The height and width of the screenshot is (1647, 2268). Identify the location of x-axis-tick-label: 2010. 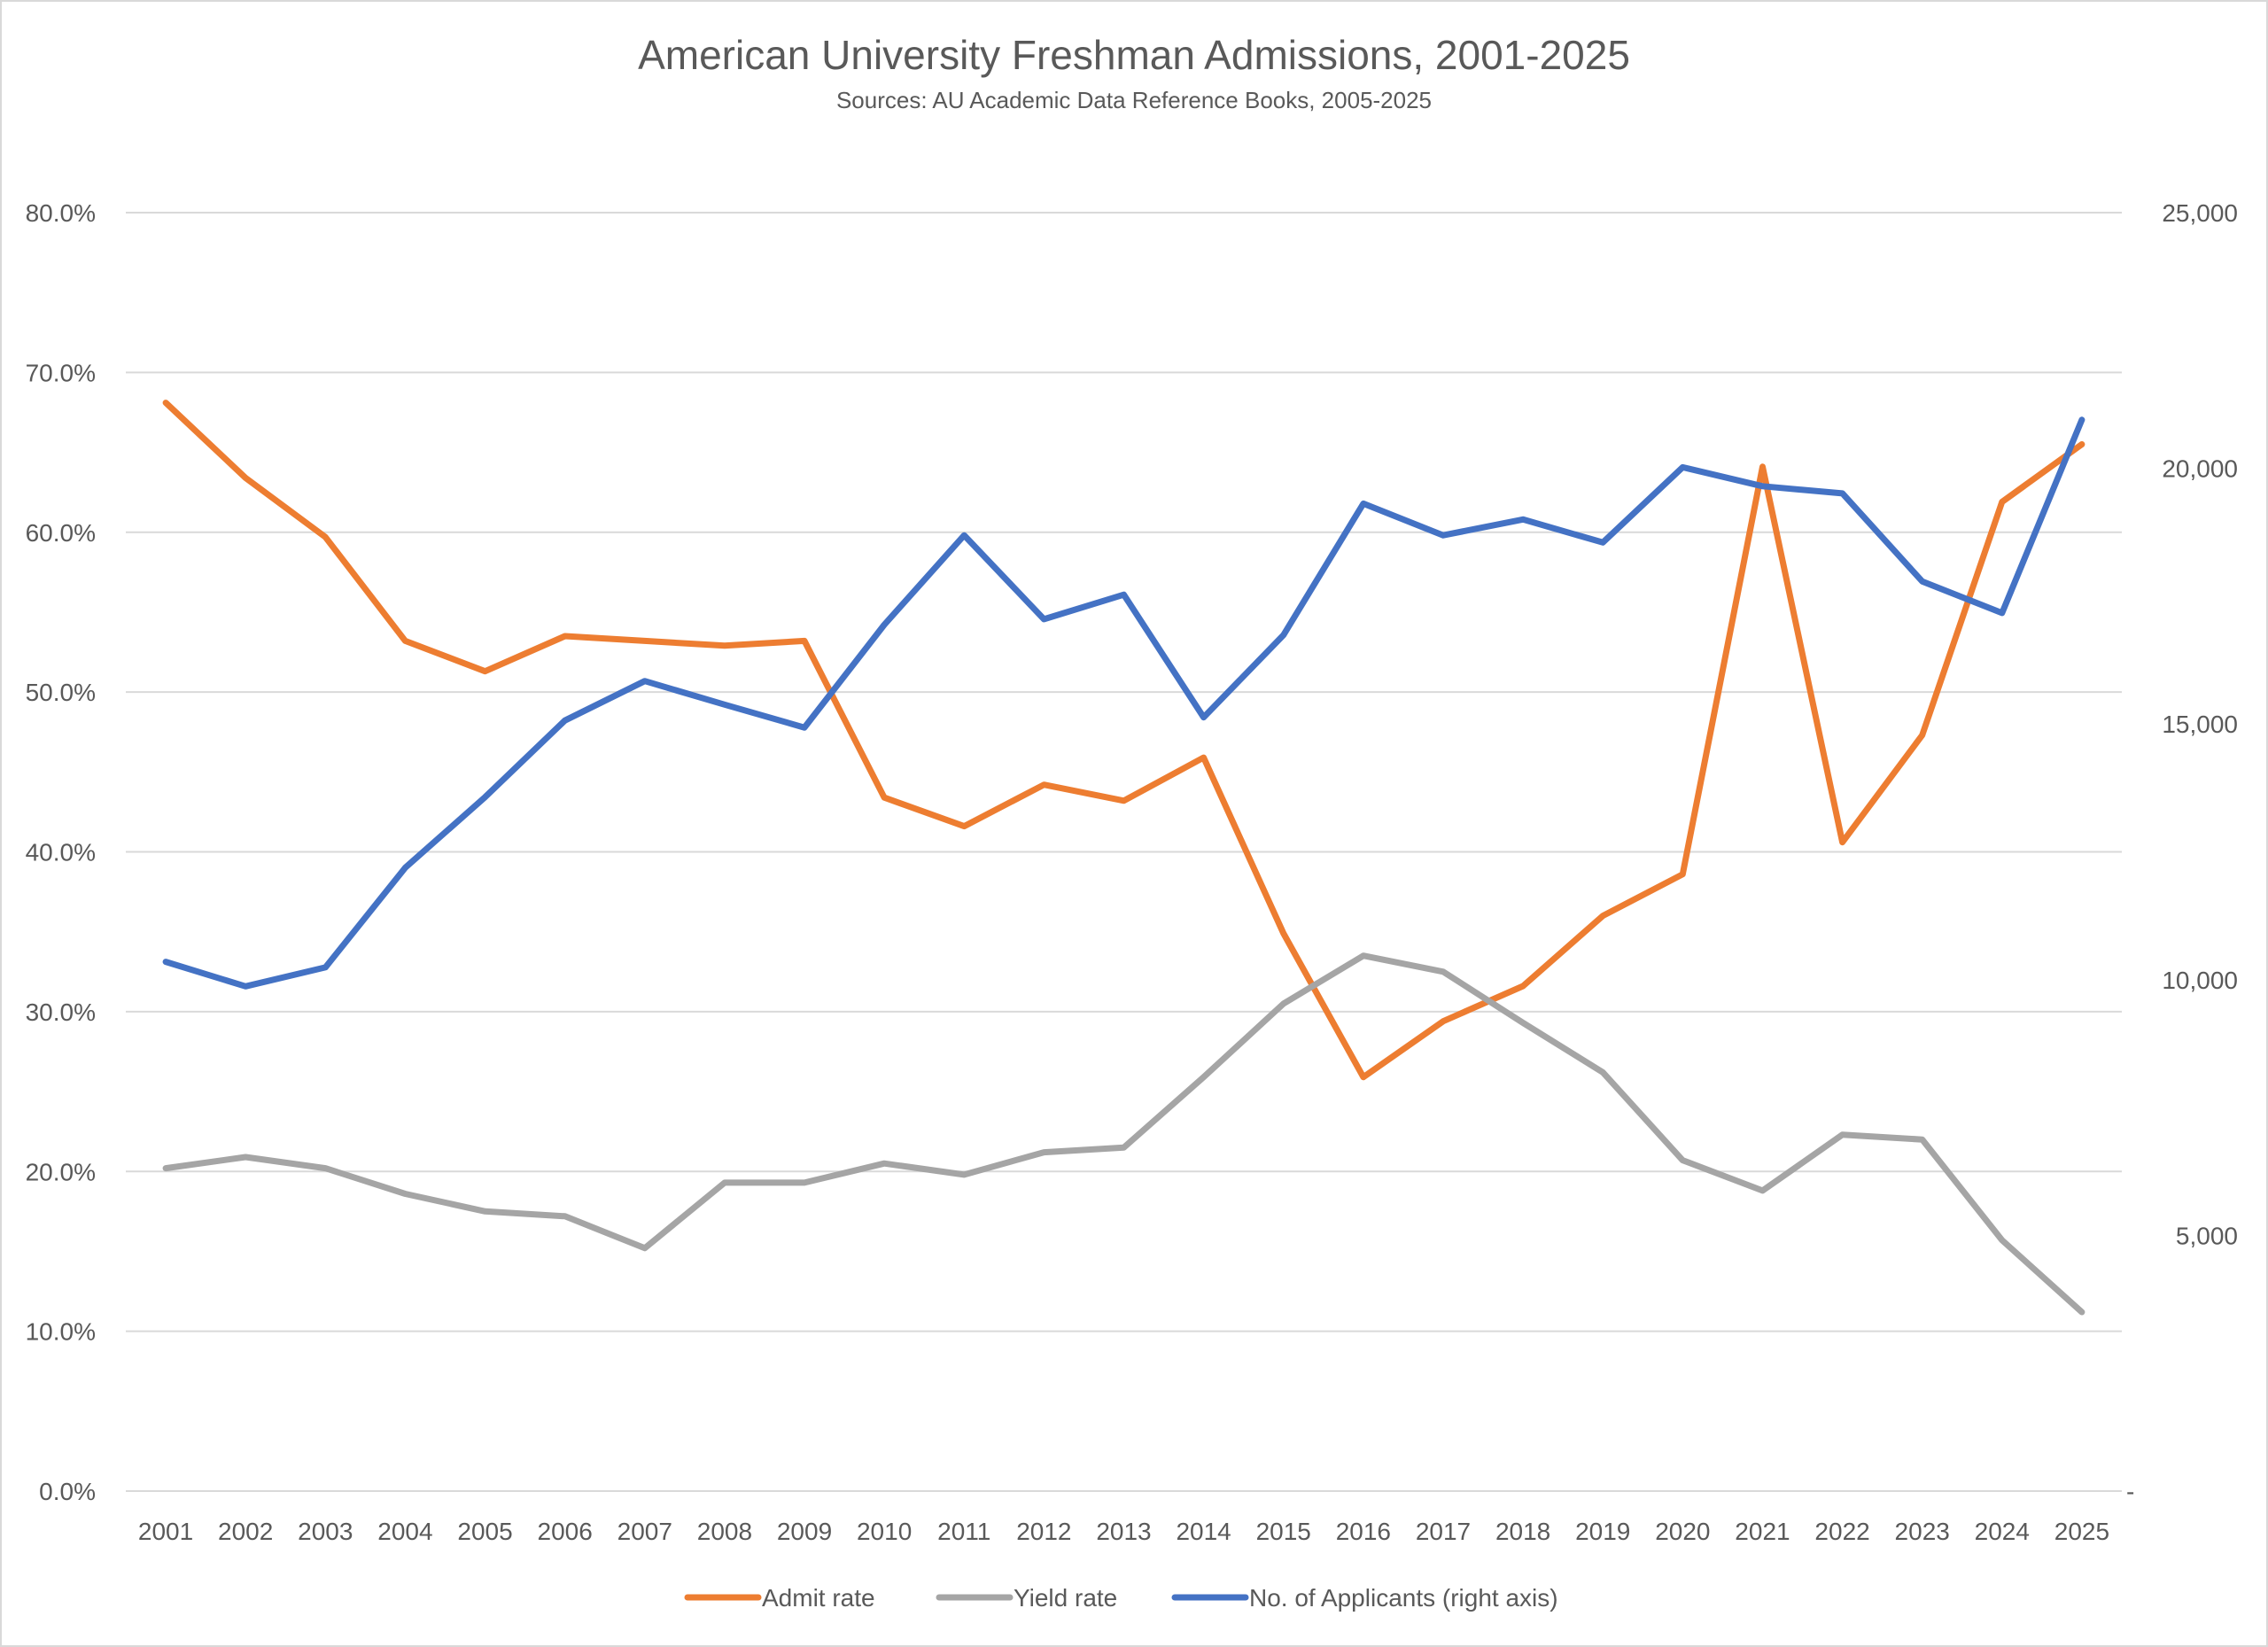
(884, 1531).